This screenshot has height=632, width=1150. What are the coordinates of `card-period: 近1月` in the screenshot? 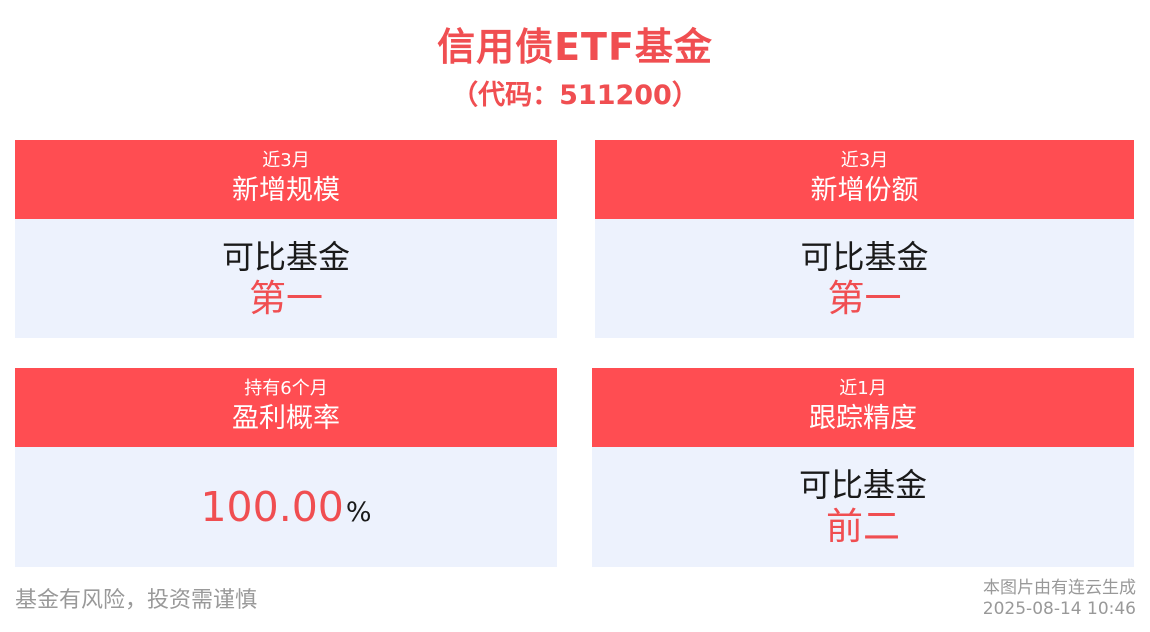 It's located at (863, 388).